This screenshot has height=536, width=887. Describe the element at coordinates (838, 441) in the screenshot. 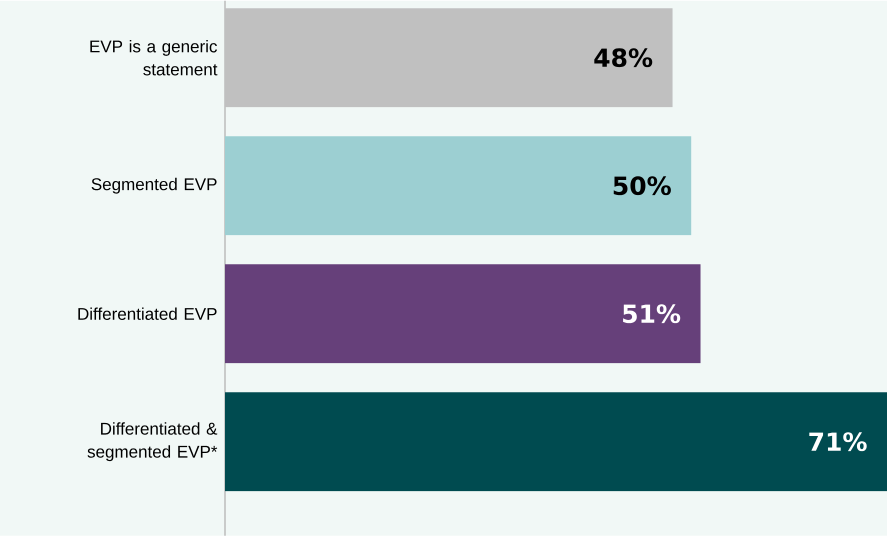

I see `data-label: 71%` at that location.